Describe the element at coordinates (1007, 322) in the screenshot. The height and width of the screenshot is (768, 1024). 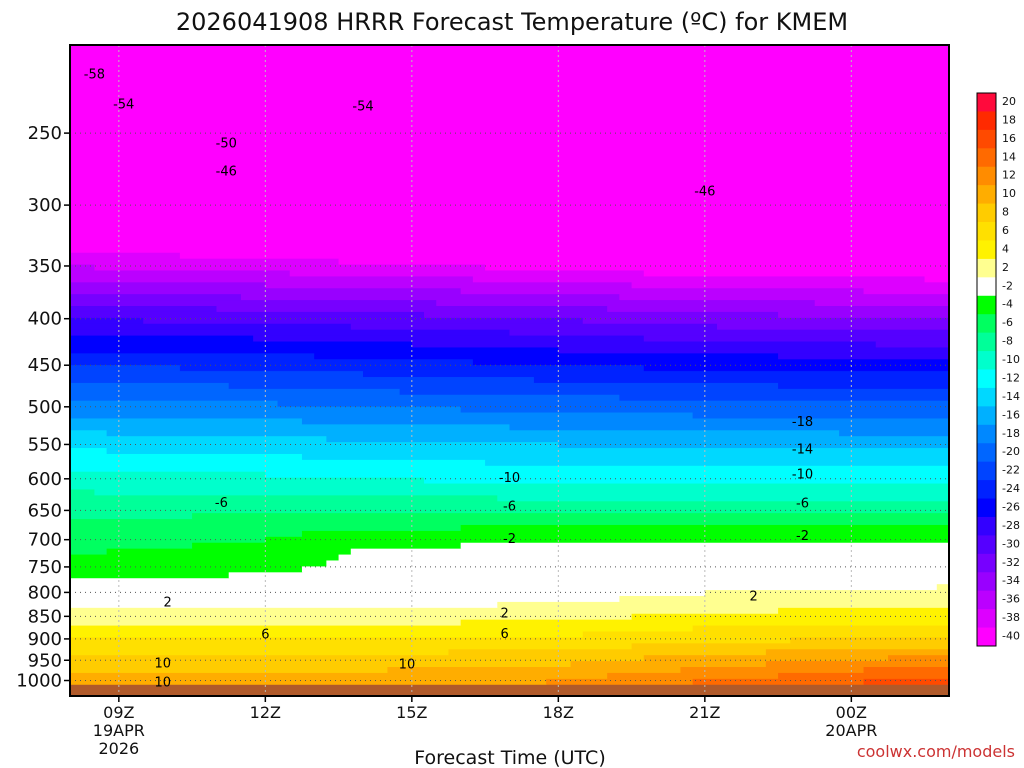
I see `colorbar-label: -6` at that location.